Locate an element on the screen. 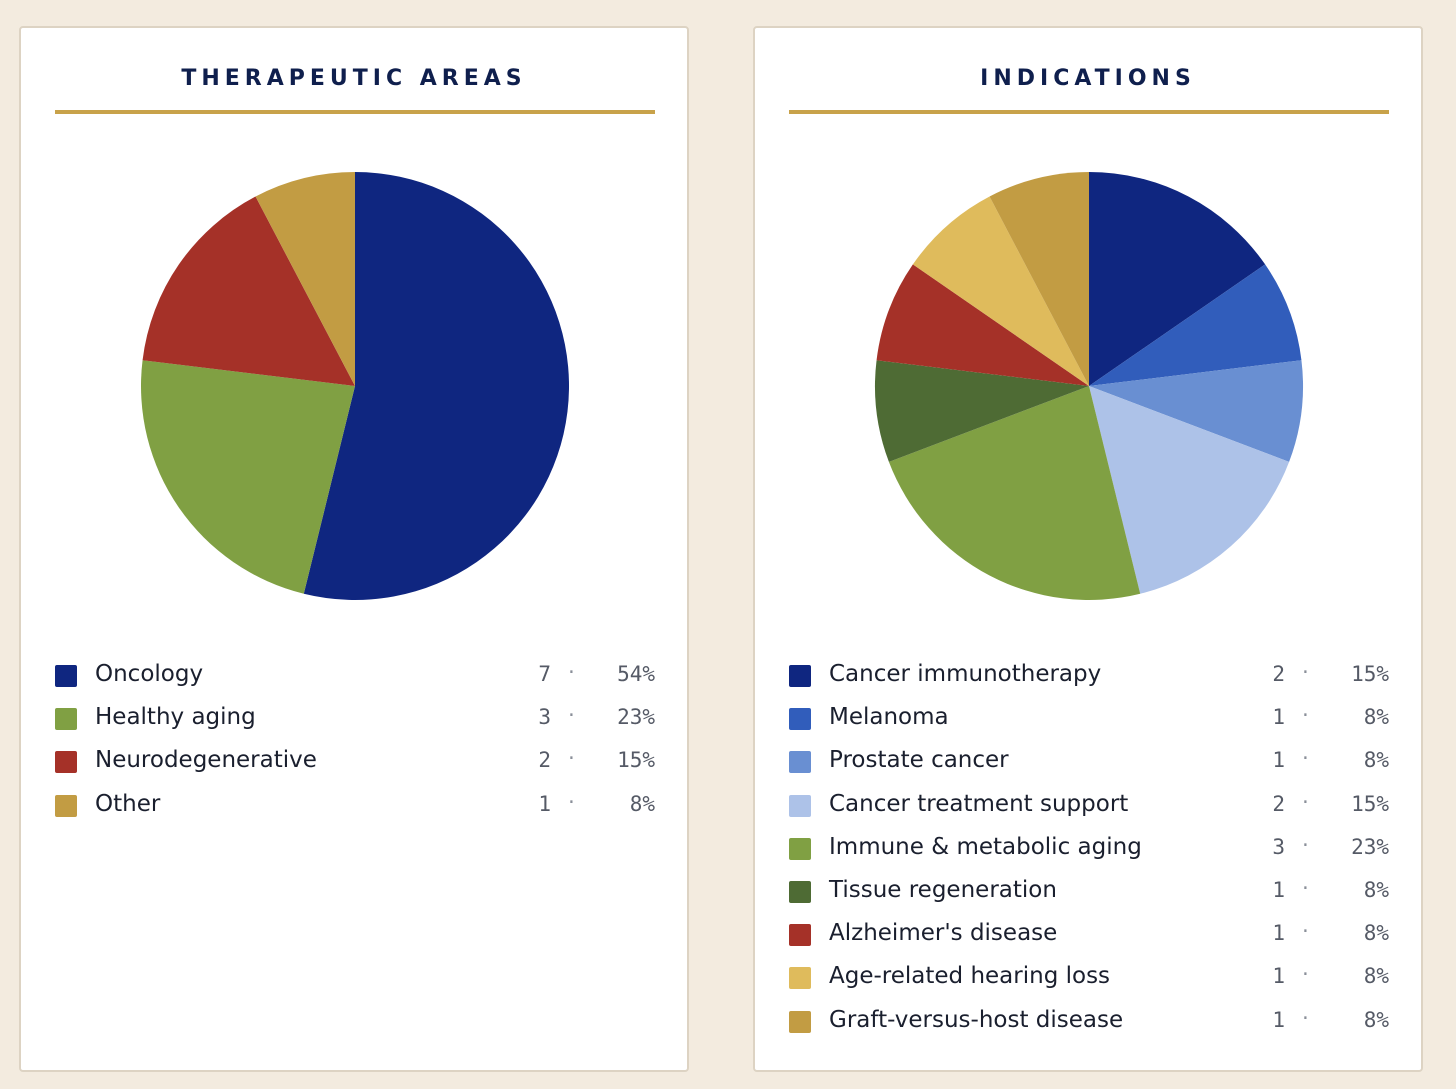  legend-item: Melanoma 1 · 8% is located at coordinates (1089, 720).